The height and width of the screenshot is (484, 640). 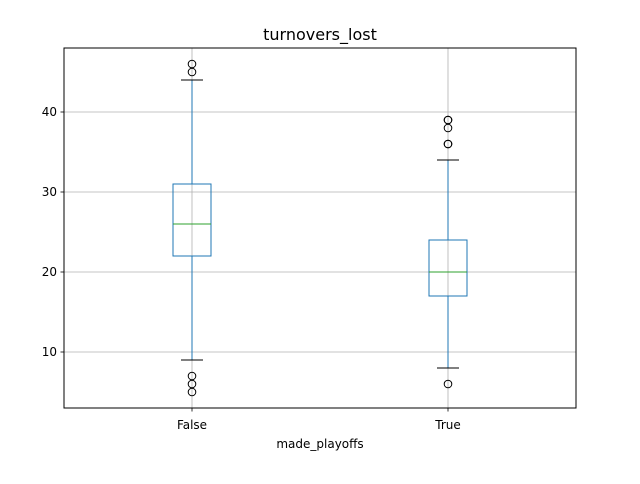 What do you see at coordinates (49, 112) in the screenshot?
I see `y-tick-label: 40` at bounding box center [49, 112].